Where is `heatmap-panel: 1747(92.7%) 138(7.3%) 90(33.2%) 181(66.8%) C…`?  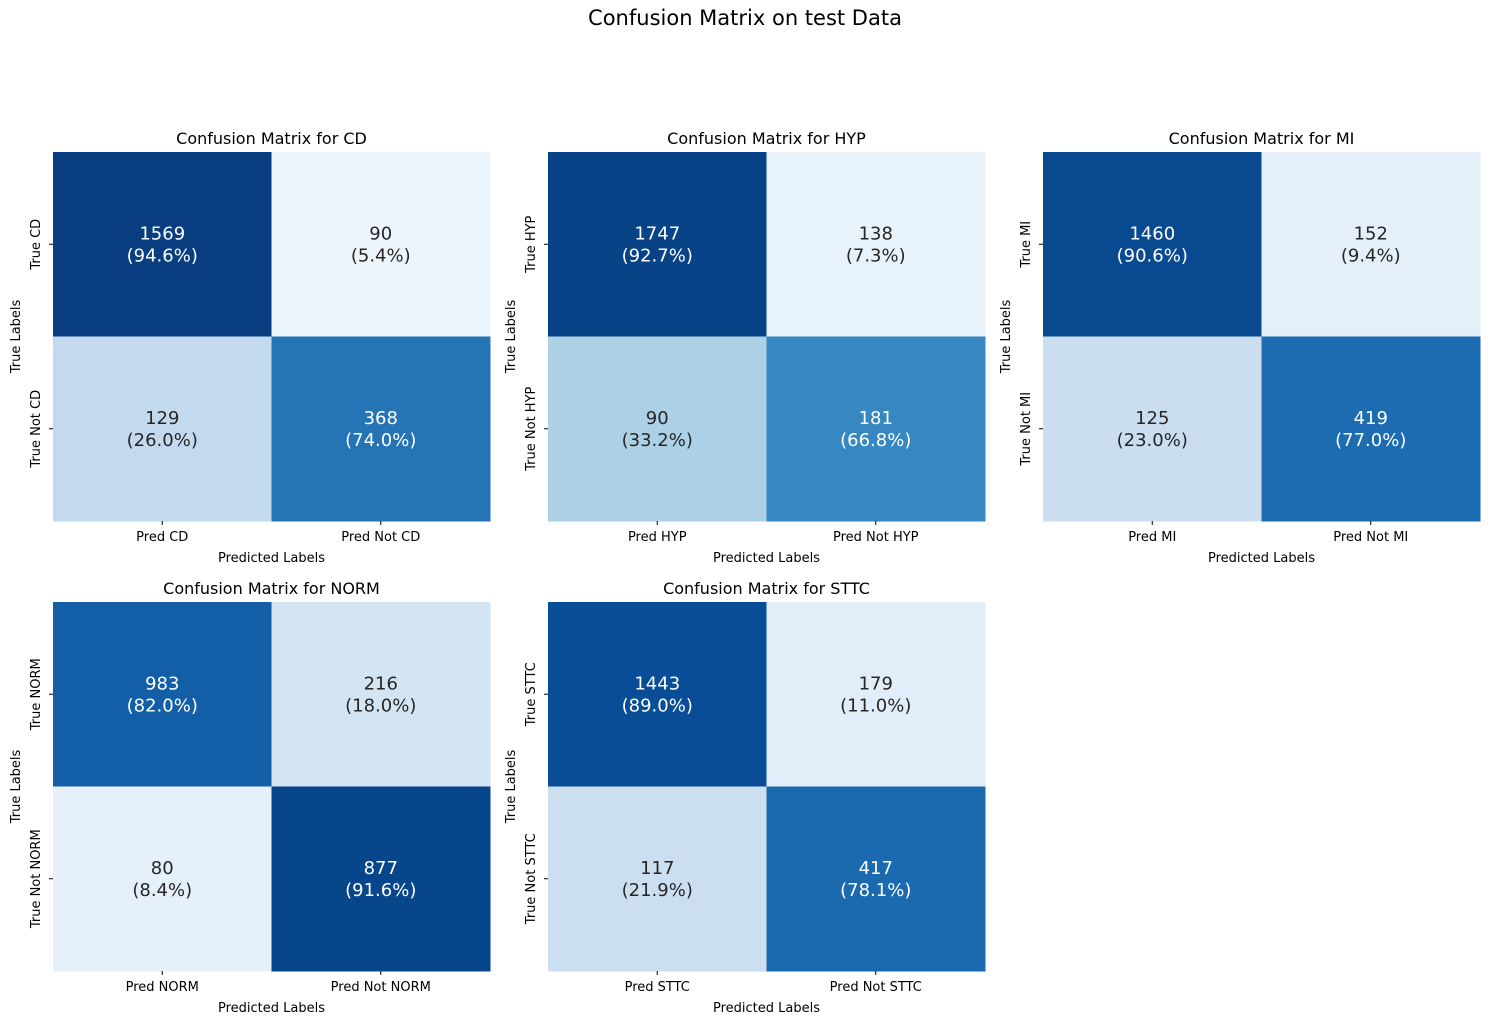
heatmap-panel: 1747(92.7%) 138(7.3%) 90(33.2%) 181(66.8%) C… is located at coordinates (745, 347).